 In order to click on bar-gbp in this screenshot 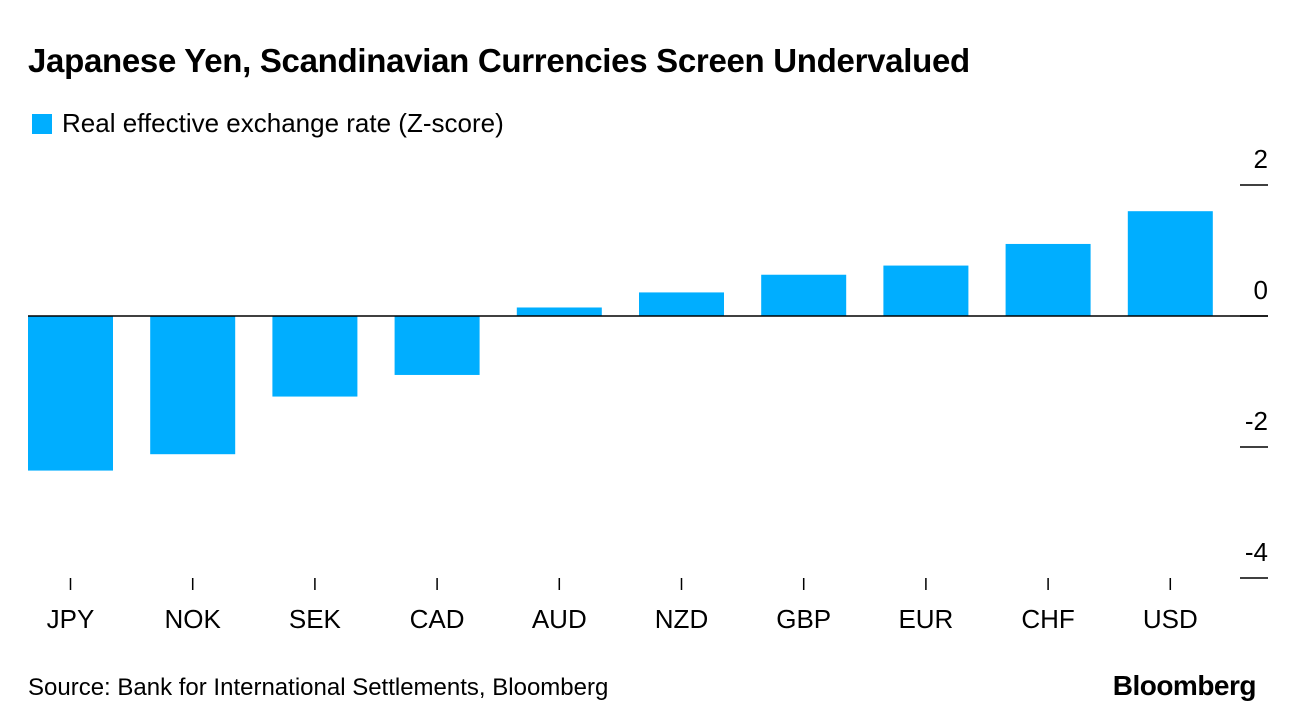, I will do `click(804, 295)`.